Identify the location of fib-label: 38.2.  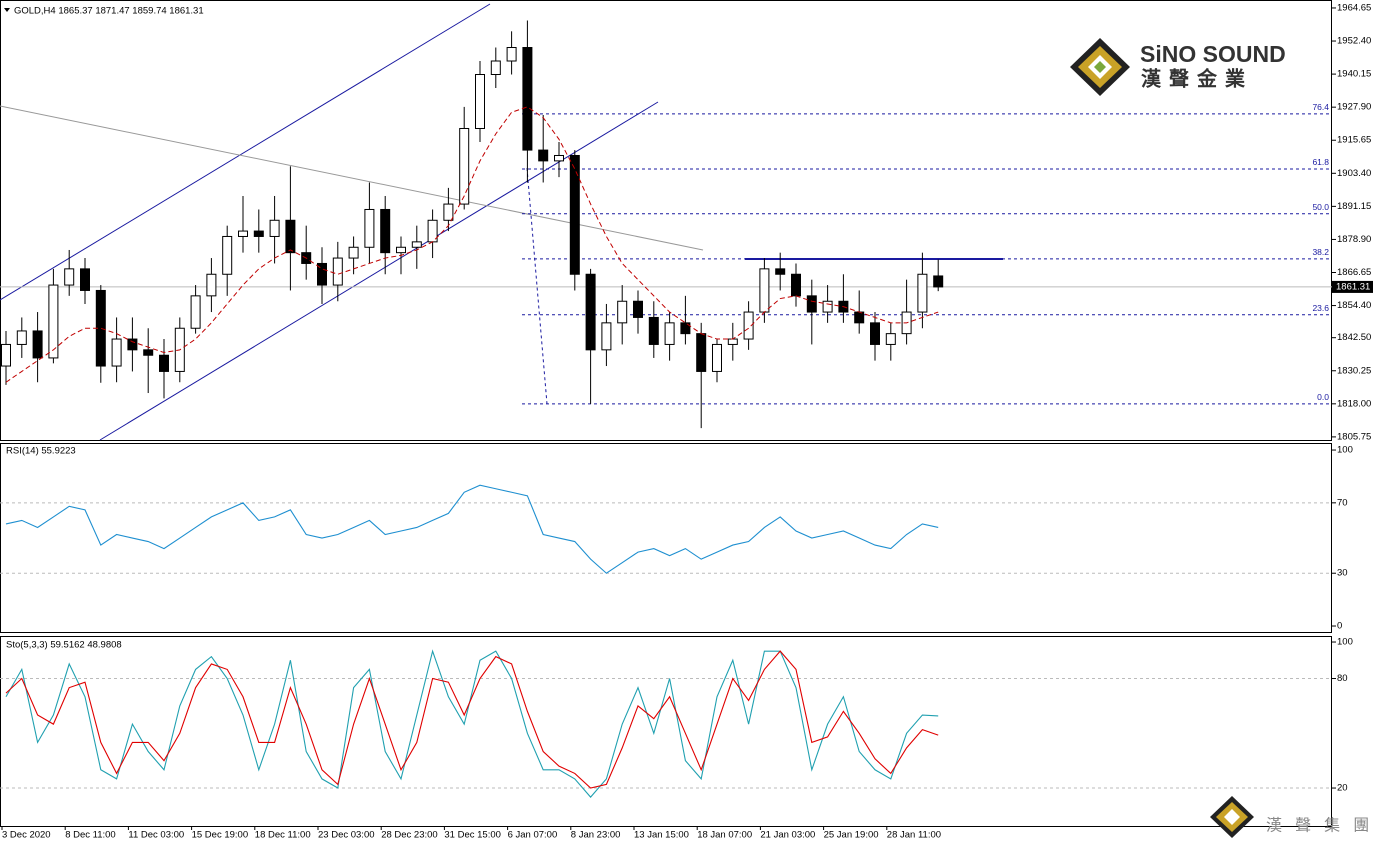
(1320, 252).